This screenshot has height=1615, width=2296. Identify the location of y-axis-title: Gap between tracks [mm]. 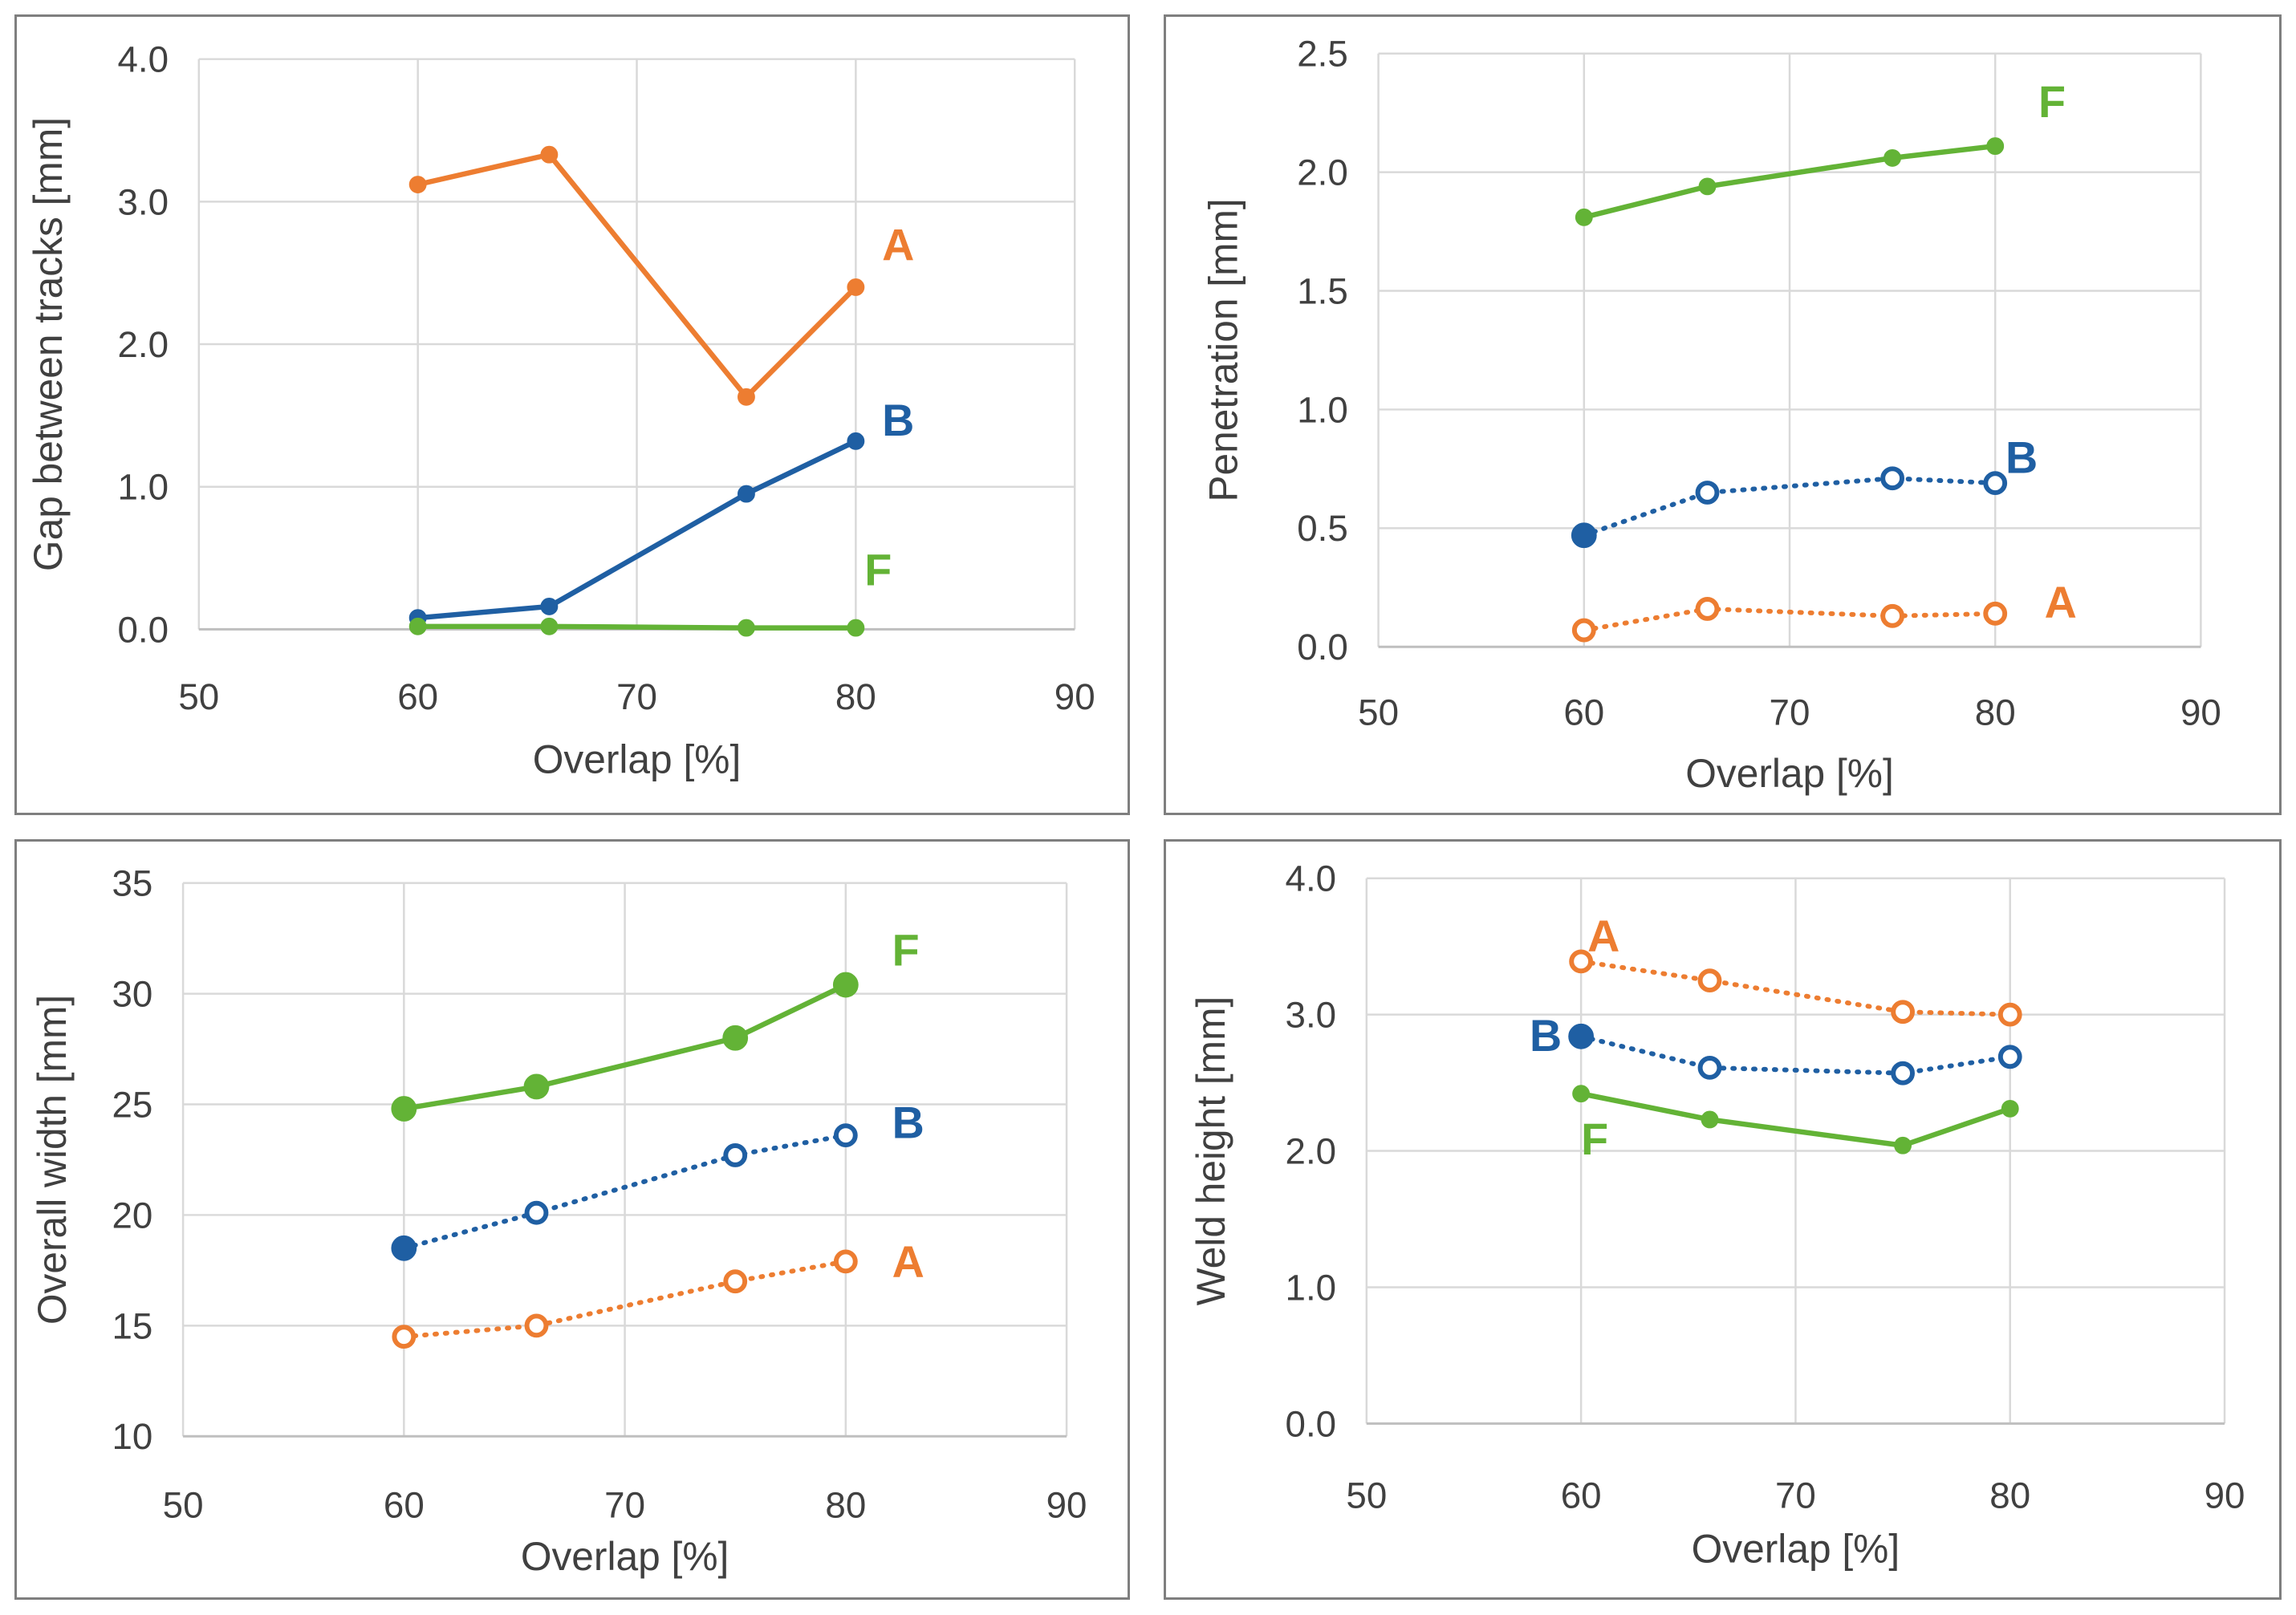
(48, 344).